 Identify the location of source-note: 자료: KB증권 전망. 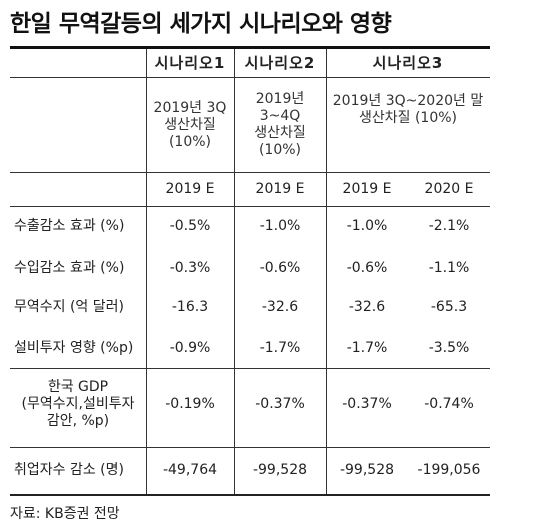
(65, 514).